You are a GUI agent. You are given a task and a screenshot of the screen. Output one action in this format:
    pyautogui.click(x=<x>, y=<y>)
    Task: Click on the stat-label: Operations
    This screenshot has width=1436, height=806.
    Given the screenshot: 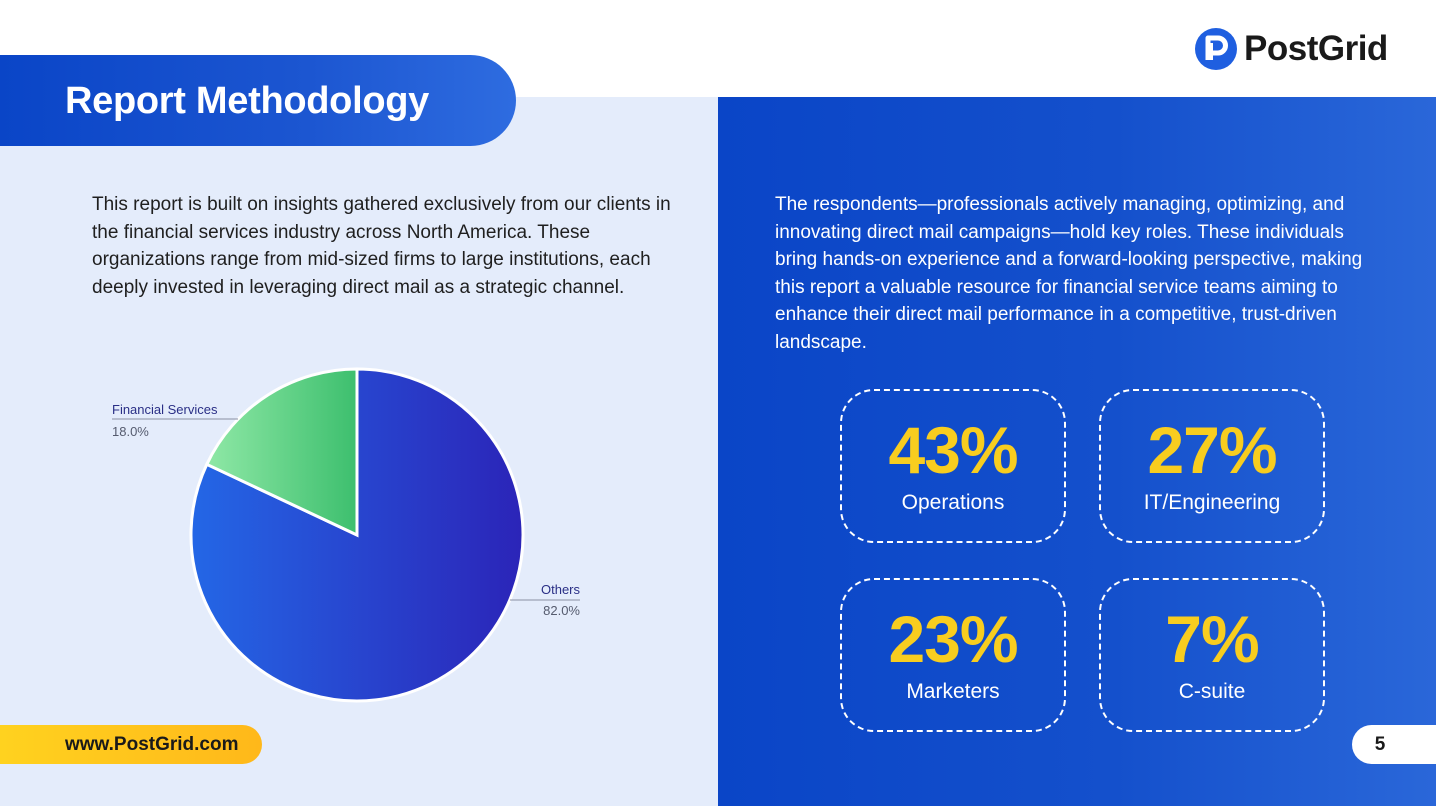 What is the action you would take?
    pyautogui.click(x=953, y=502)
    